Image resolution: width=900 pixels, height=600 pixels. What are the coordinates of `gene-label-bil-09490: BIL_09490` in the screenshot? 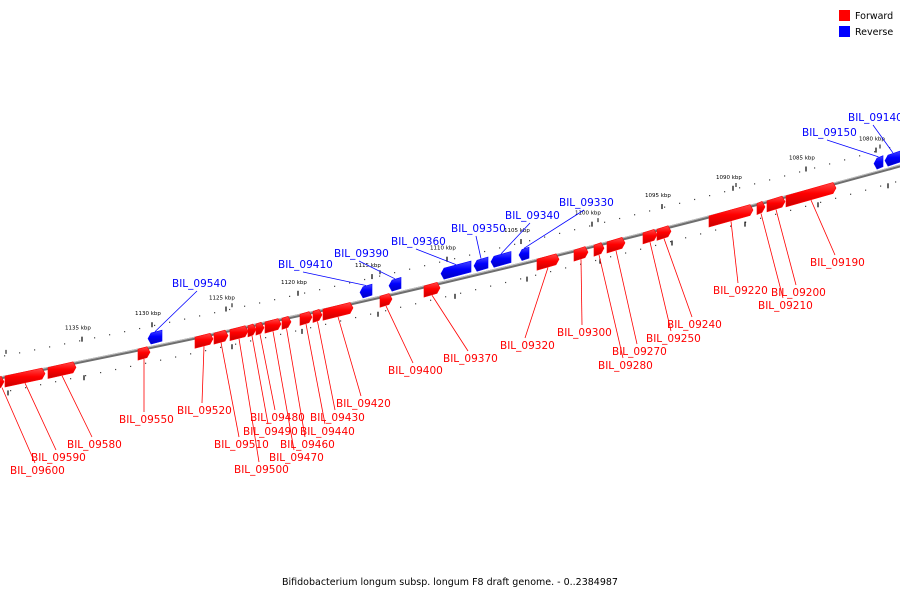 It's located at (270, 432).